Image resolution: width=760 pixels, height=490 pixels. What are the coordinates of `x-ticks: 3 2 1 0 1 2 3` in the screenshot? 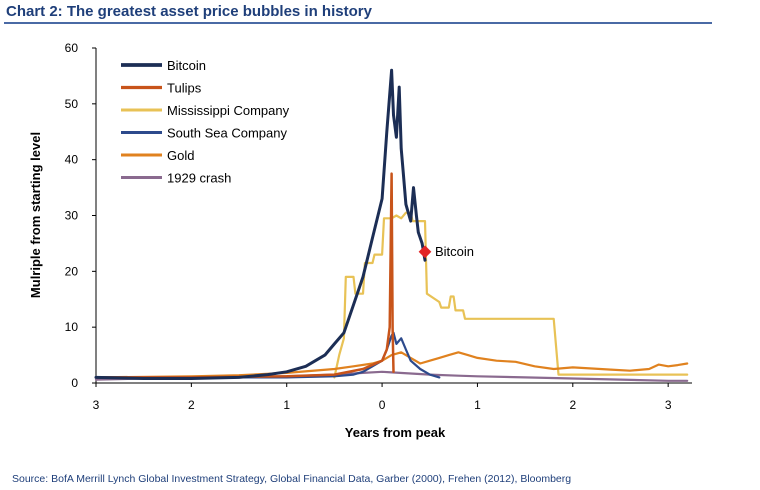 It's located at (382, 397).